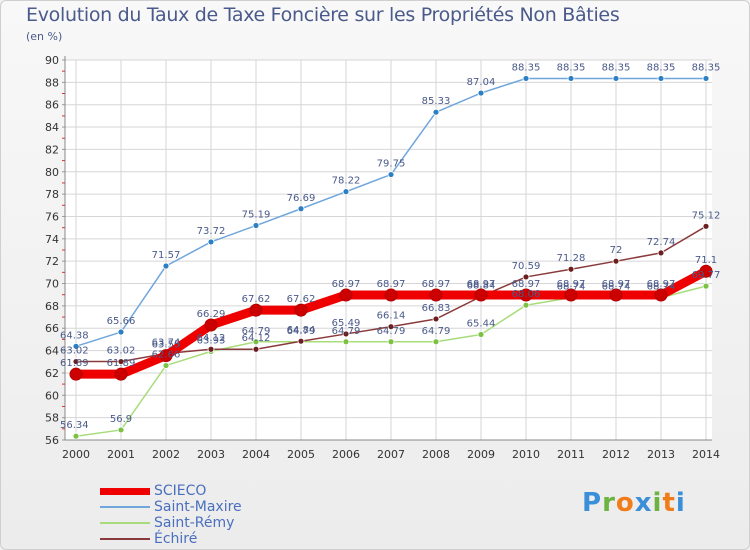 This screenshot has width=750, height=550. What do you see at coordinates (706, 275) in the screenshot?
I see `data-label-saint-r-my: 69.77` at bounding box center [706, 275].